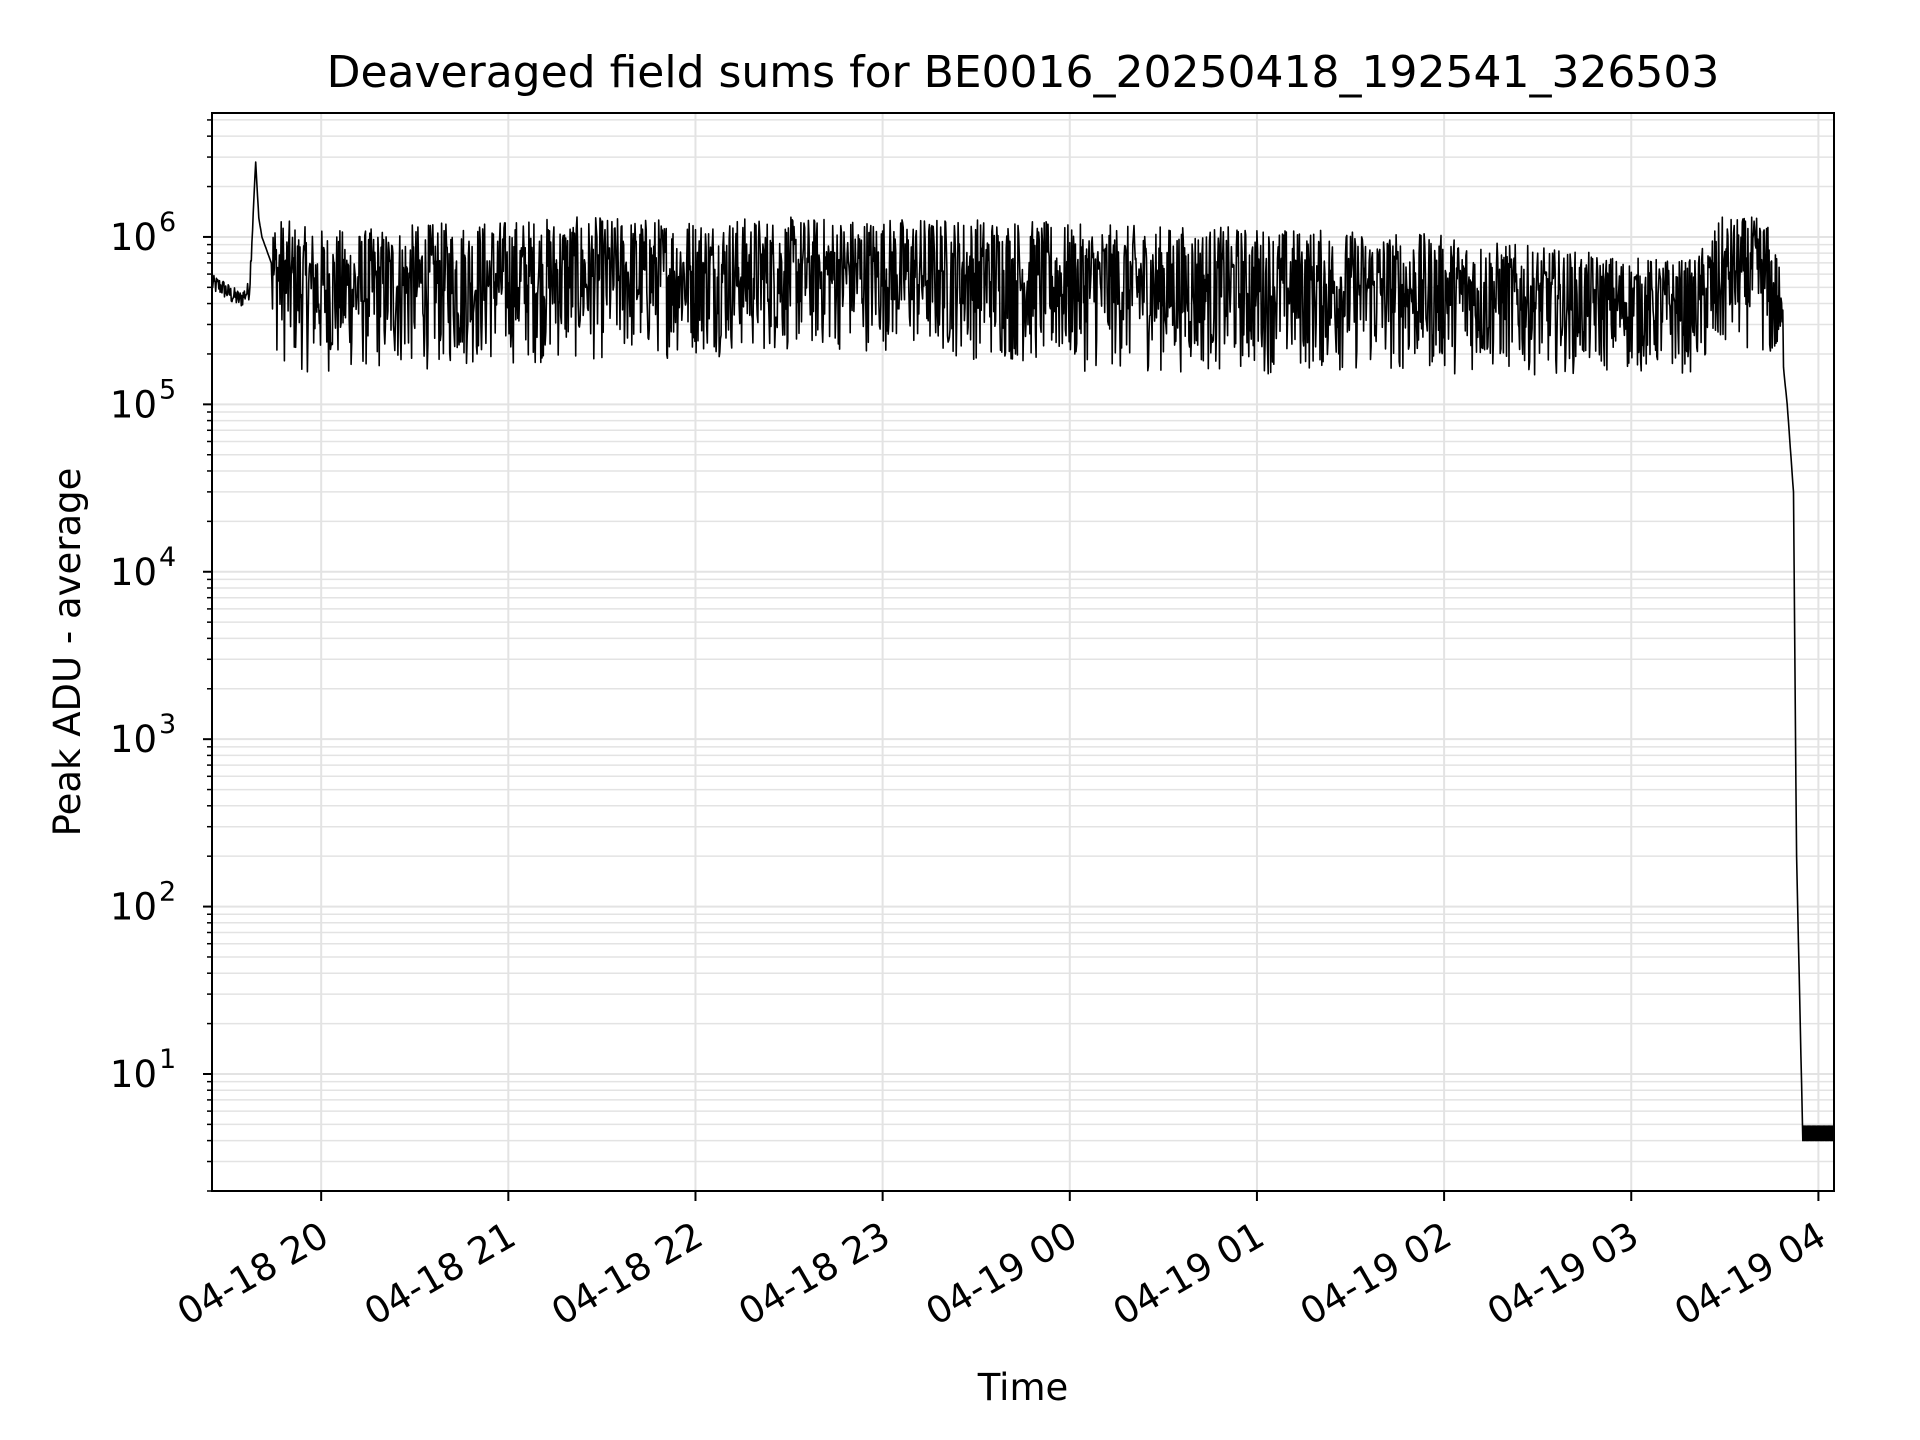 The width and height of the screenshot is (1920, 1440). I want to click on y-tick-label-exponent: 6, so click(167, 222).